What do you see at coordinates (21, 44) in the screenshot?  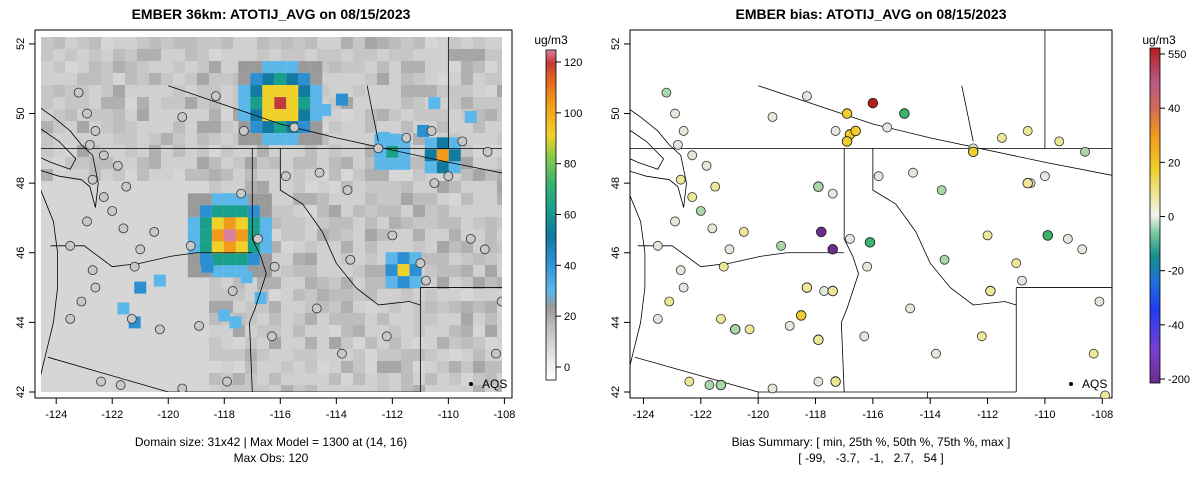 I see `y-tick-label: 52` at bounding box center [21, 44].